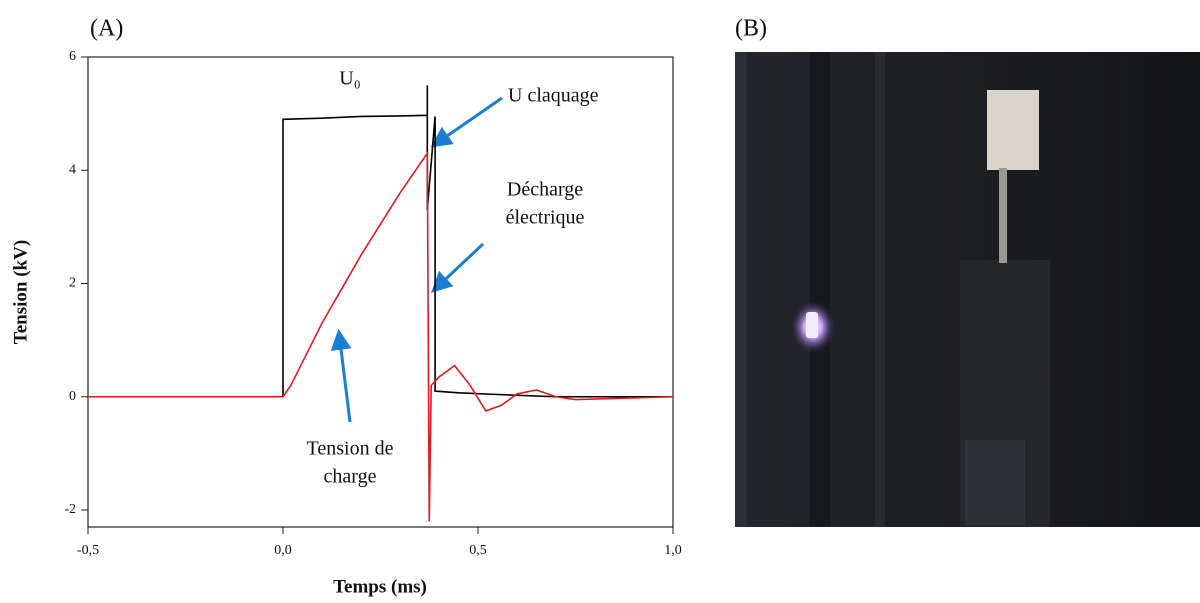  I want to click on x-axis-title: Temps (ms), so click(380, 586).